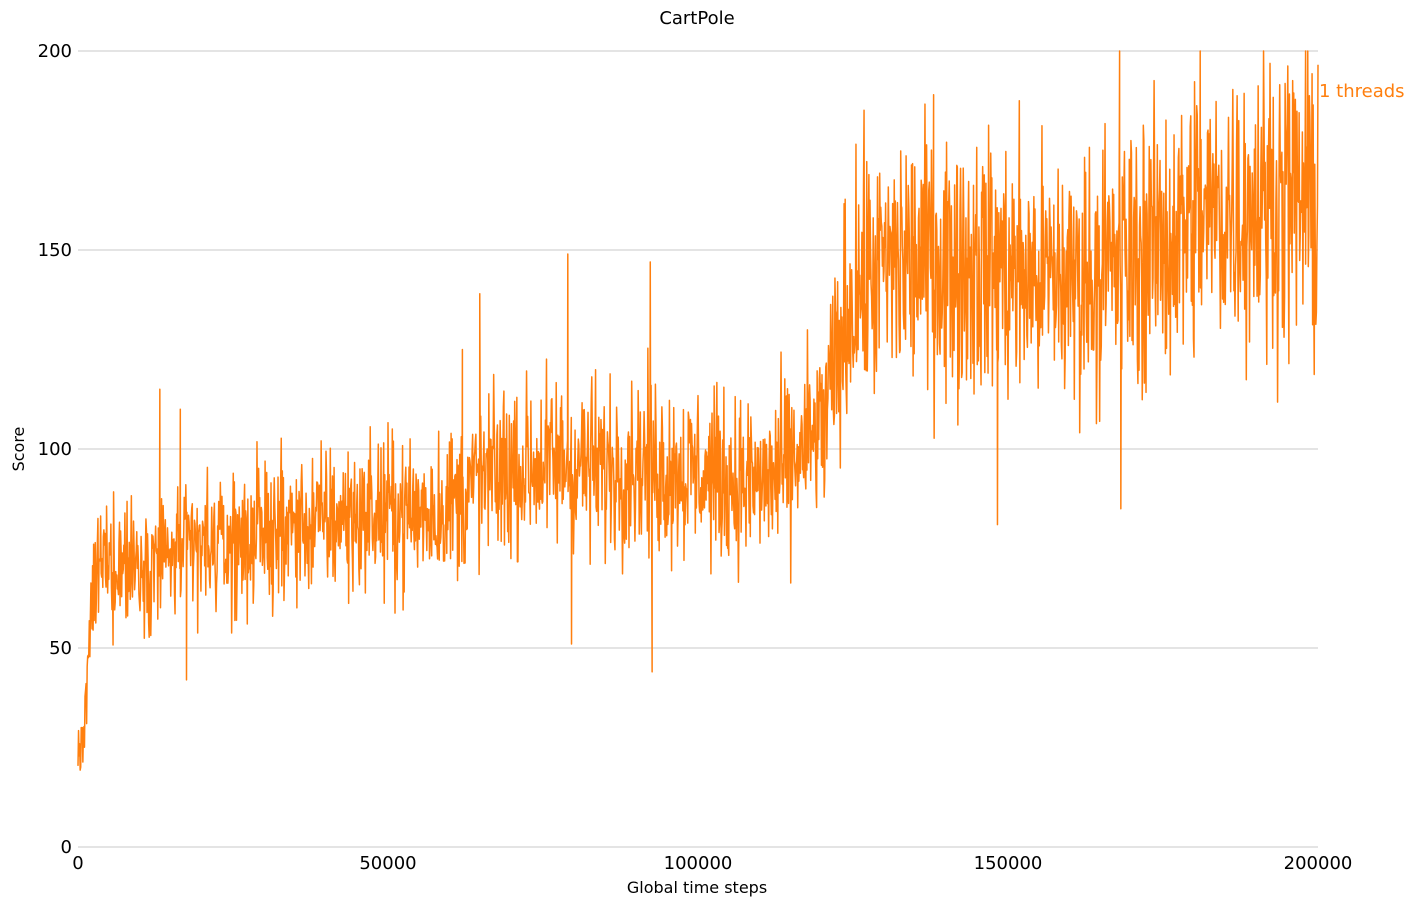 The height and width of the screenshot is (911, 1420). I want to click on x-tick-label: 100000, so click(698, 863).